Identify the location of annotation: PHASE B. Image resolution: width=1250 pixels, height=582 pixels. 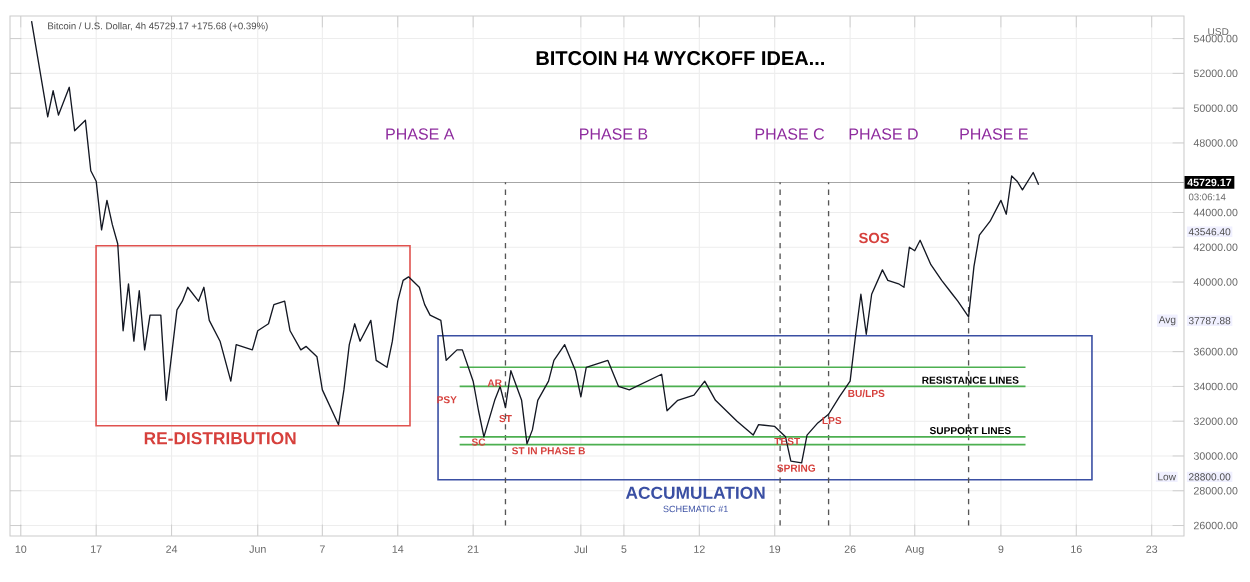
(614, 134).